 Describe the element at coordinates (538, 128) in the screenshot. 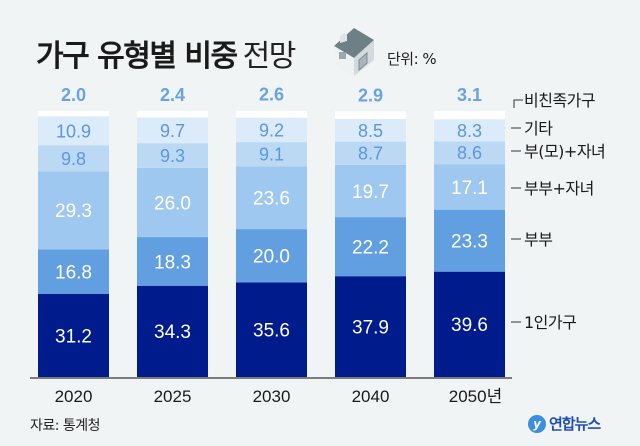

I see `legend-label: 기타` at that location.